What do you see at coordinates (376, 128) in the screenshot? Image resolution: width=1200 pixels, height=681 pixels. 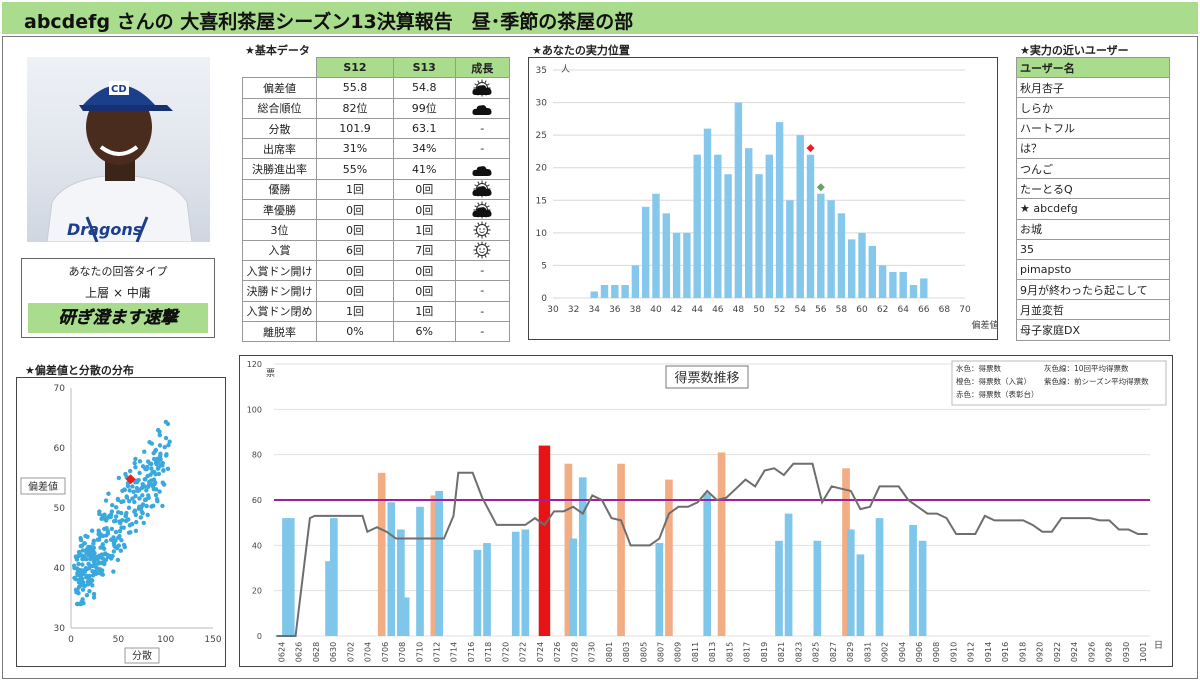 I see `basic-row: 分散 101.9 63.1-` at bounding box center [376, 128].